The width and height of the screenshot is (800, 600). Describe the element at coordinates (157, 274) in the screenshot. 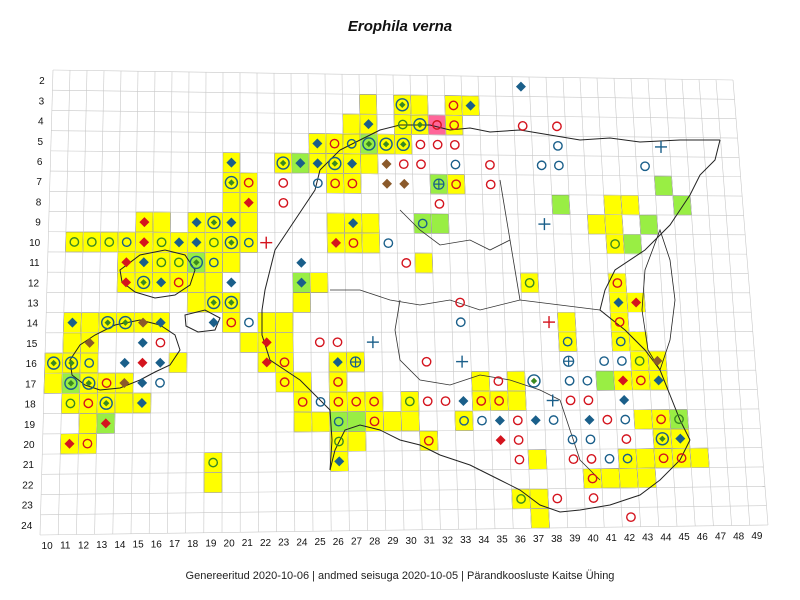

I see `island-hiiumaa` at that location.